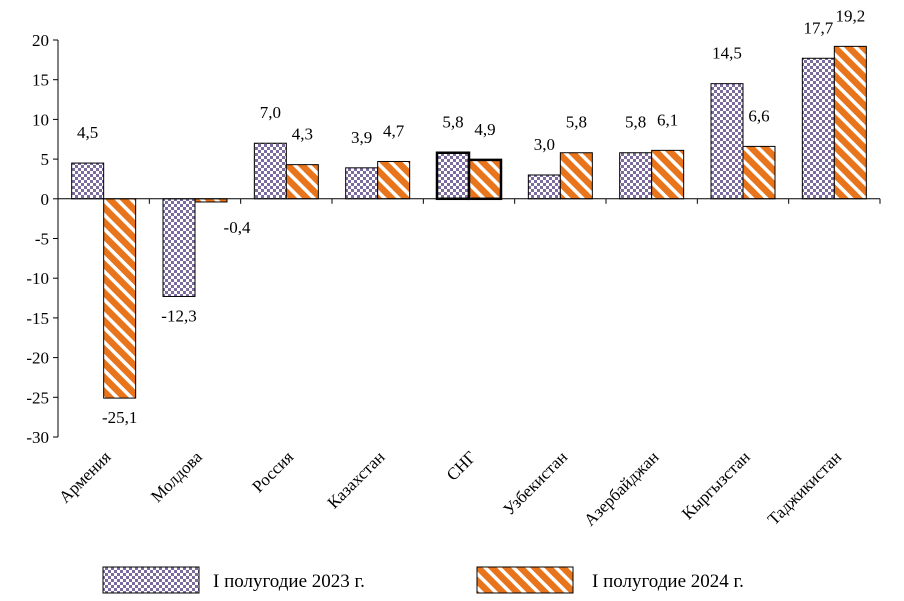 This screenshot has width=904, height=601. Describe the element at coordinates (302, 134) in the screenshot. I see `data-label-2-3: 4,3` at that location.